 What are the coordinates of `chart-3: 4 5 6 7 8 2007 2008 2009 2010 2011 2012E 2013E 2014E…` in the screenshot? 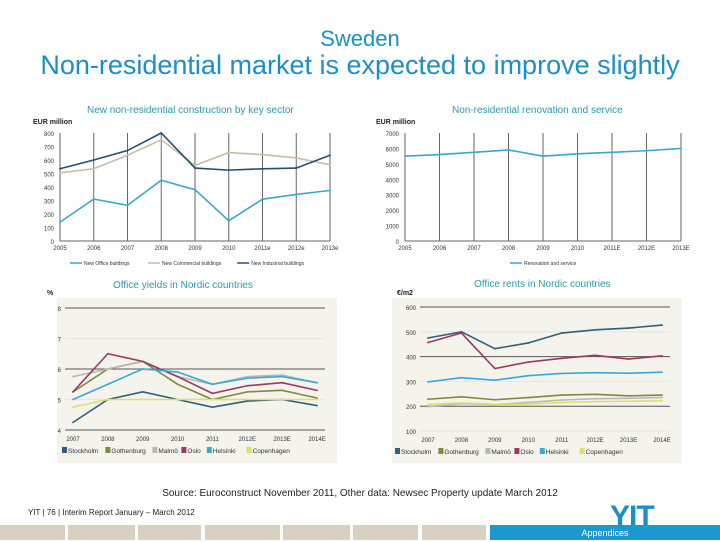 It's located at (197, 380).